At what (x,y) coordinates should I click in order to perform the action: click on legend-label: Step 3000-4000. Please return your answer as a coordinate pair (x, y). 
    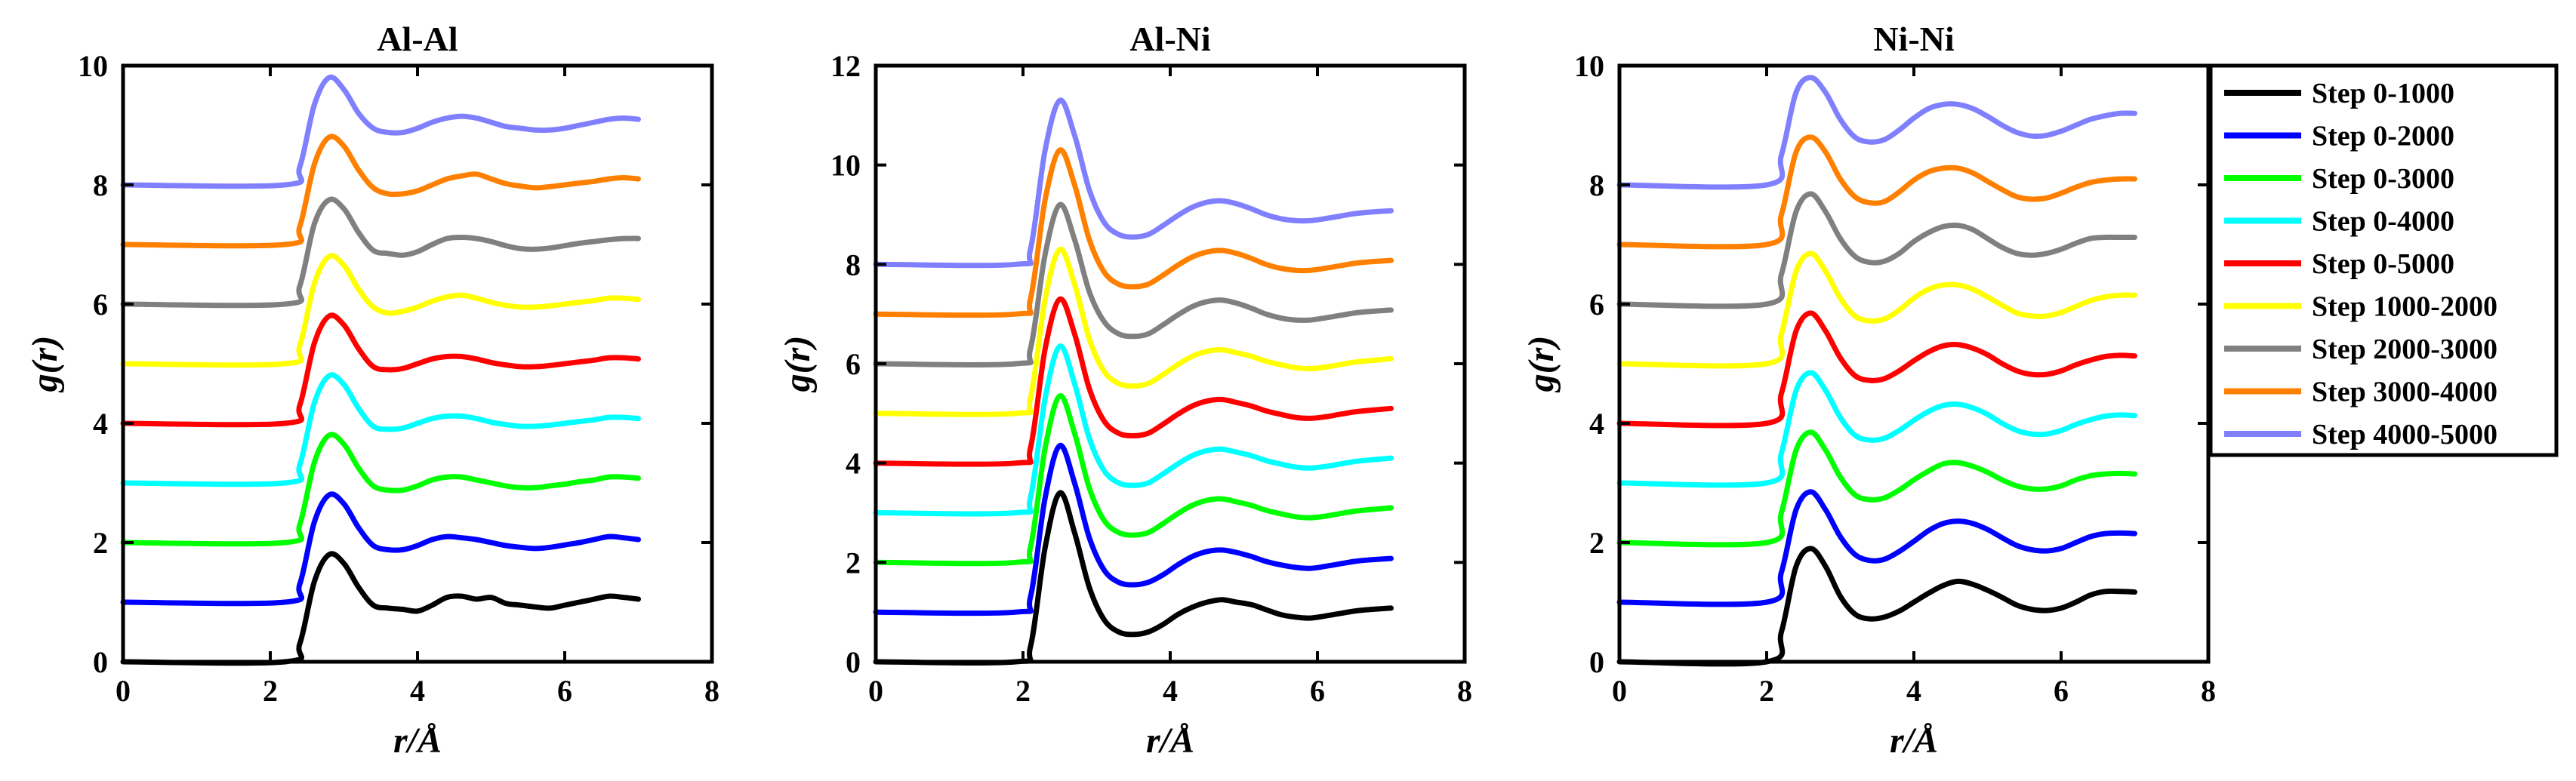
    Looking at the image, I should click on (2404, 392).